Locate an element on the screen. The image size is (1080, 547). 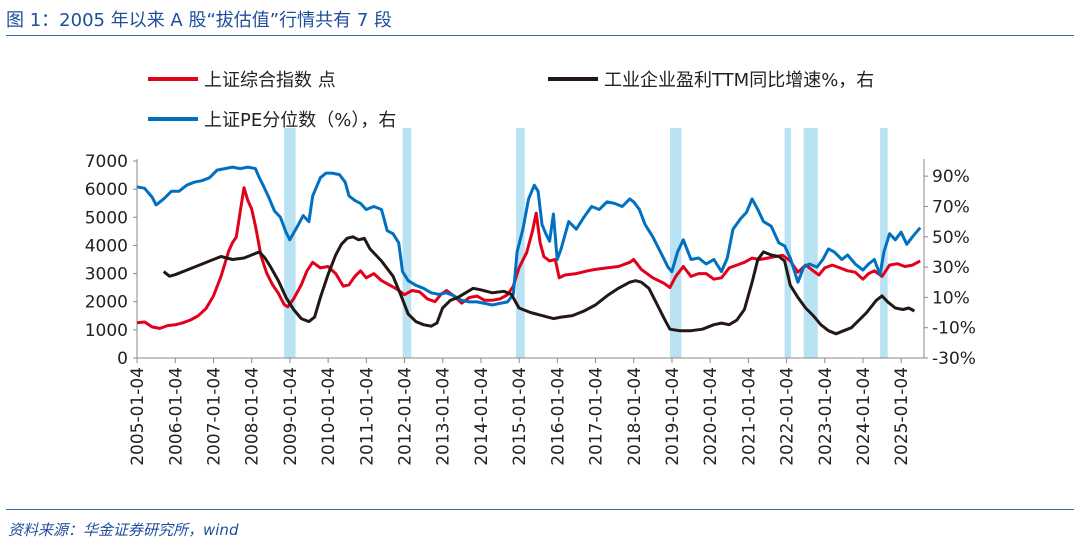
y-left-tick-label: 0 is located at coordinates (122, 359).